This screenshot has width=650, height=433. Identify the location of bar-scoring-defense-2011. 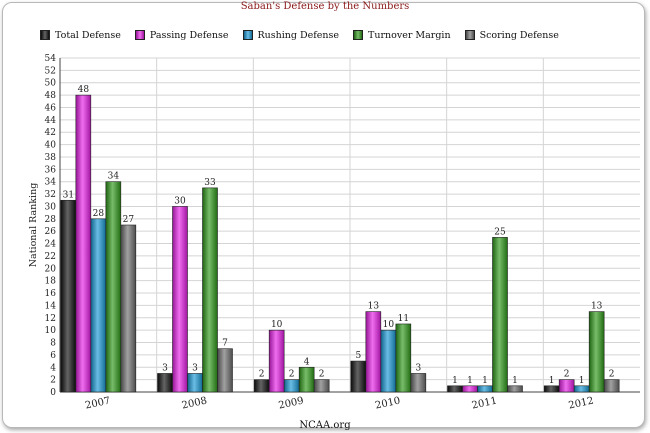
(515, 389).